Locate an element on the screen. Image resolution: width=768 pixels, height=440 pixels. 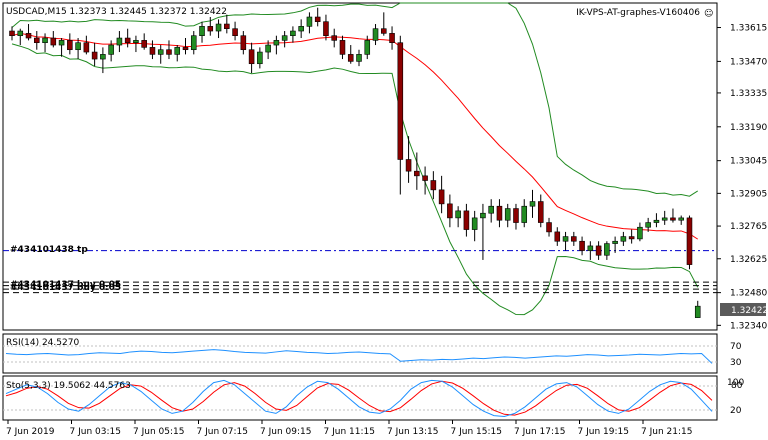
rsi-label: RSI(14) 24.5270 is located at coordinates (42, 343).